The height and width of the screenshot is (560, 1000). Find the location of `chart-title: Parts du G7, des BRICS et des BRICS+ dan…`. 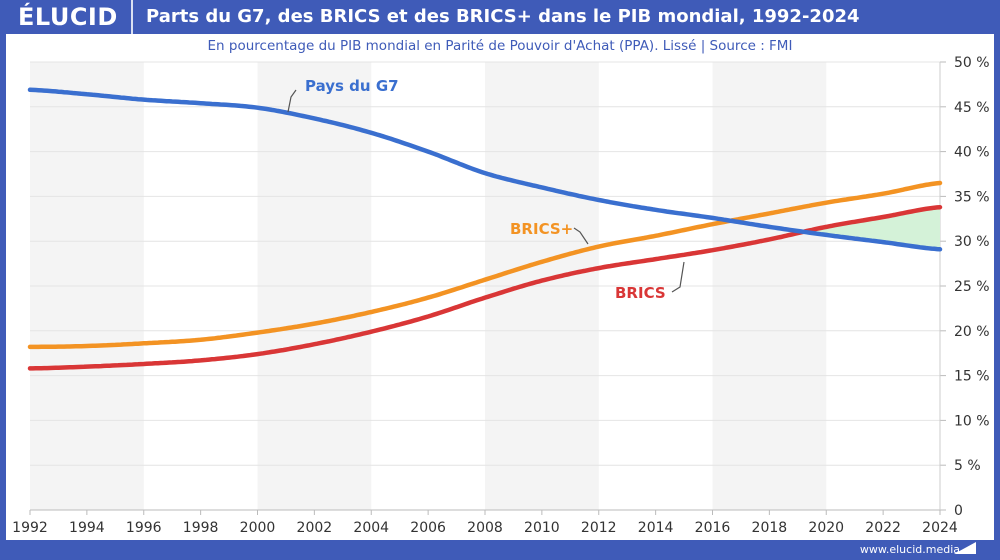

chart-title: Parts du G7, des BRICS et des BRICS+ dan… is located at coordinates (503, 16).